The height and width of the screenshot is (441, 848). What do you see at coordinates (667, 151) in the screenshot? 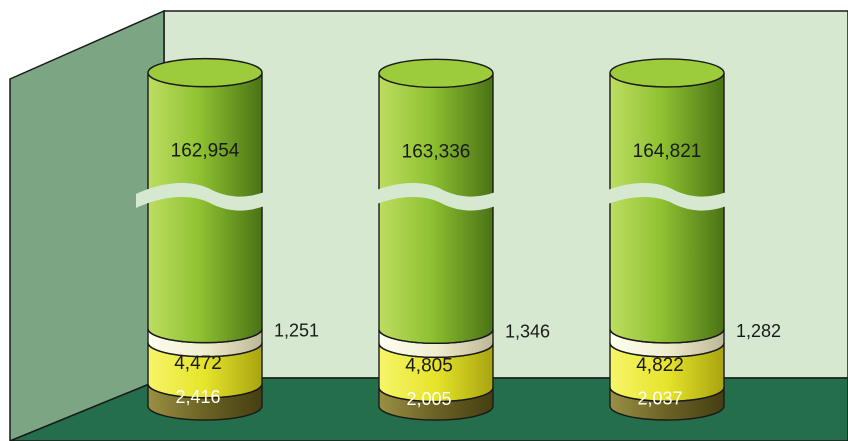
I see `data-label-top: 164,821` at bounding box center [667, 151].